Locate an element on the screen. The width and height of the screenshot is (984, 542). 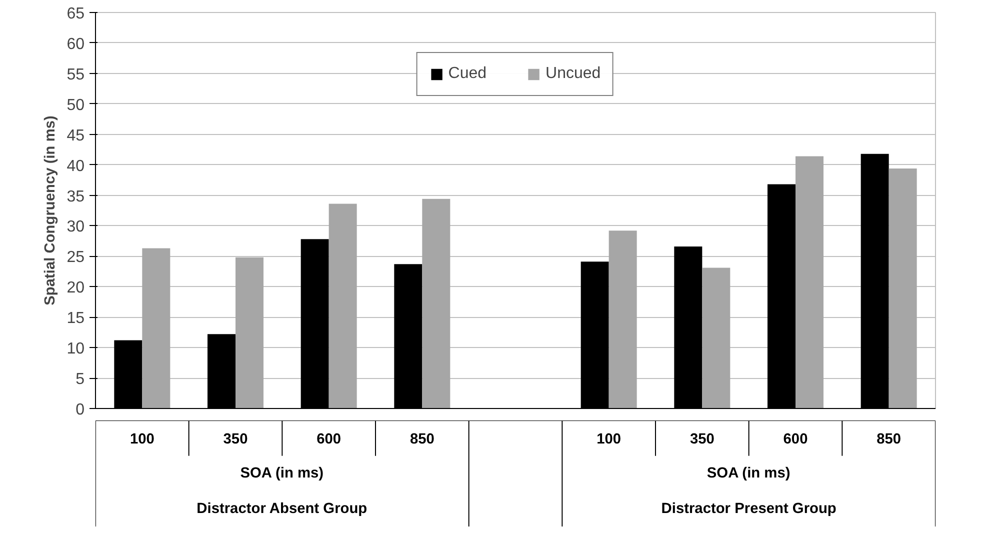
y-tick-label: 65 is located at coordinates (75, 14).